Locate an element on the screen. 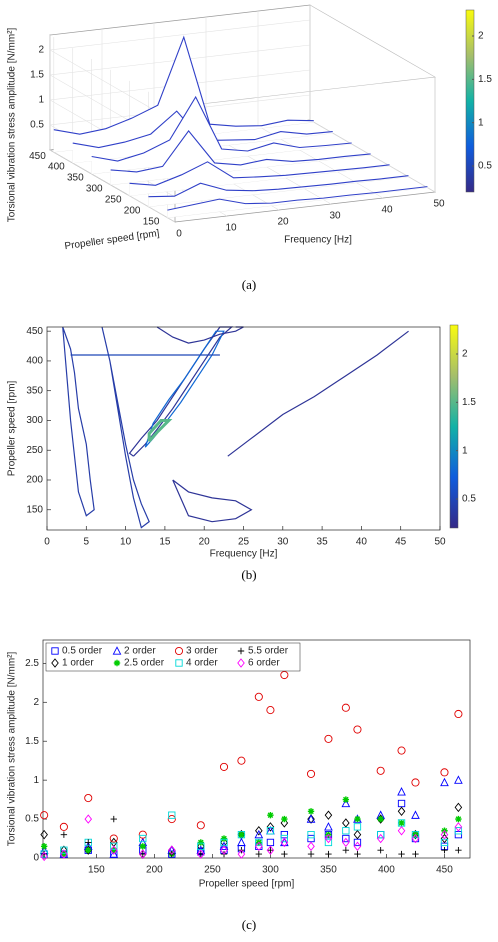  legend-label: 0.5 order is located at coordinates (82, 651).